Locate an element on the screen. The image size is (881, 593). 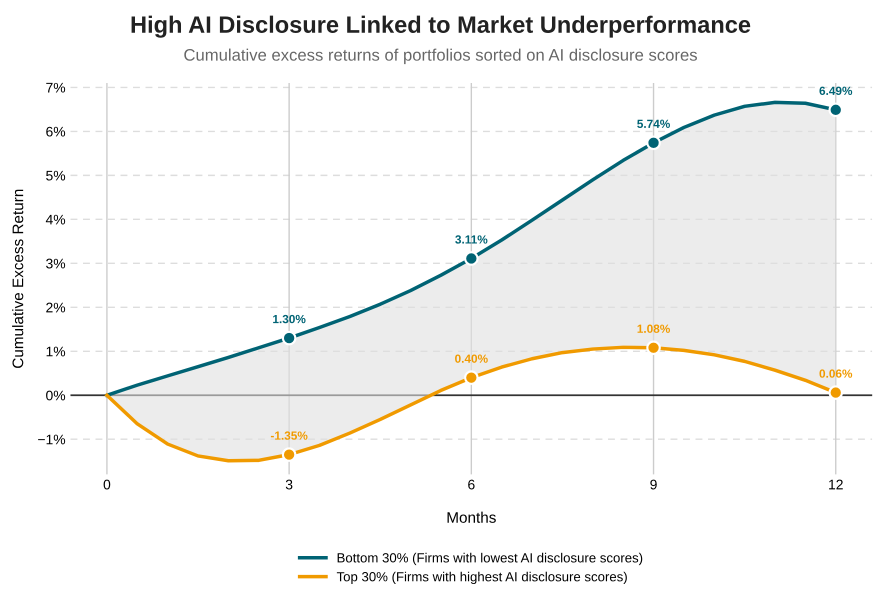
x-tick-label: 3 is located at coordinates (289, 485).